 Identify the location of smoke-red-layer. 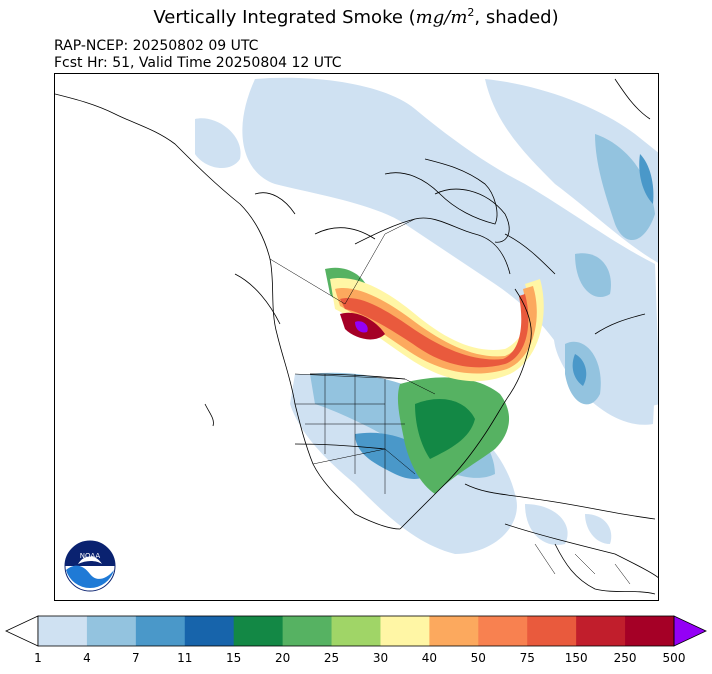
(434, 331).